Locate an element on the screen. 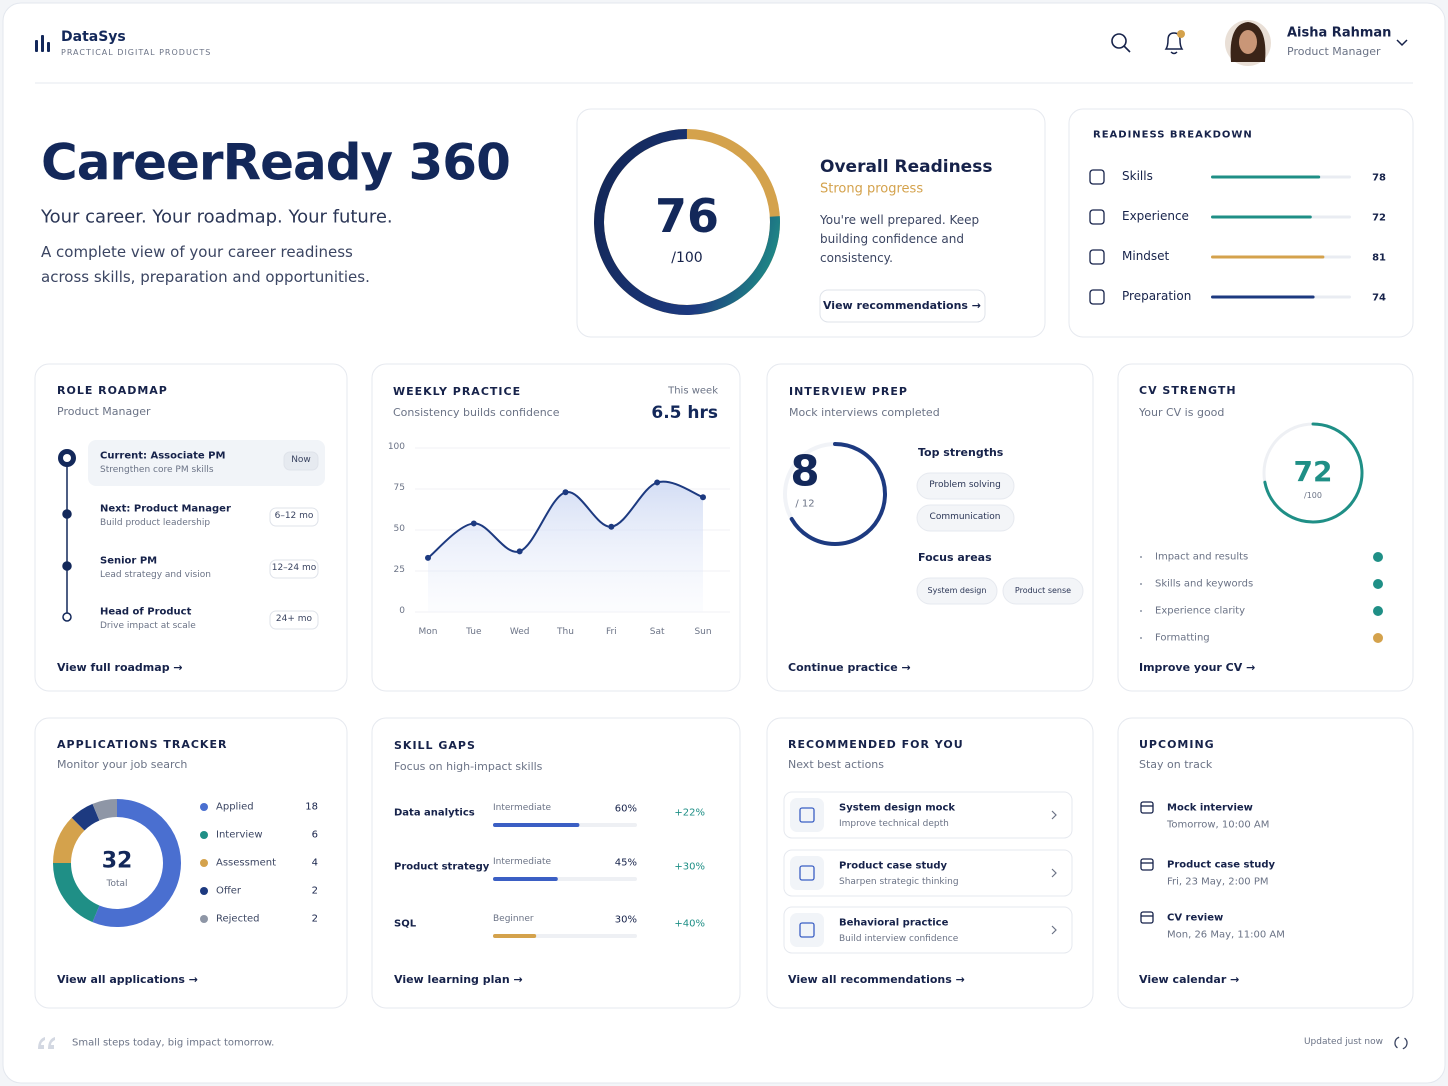 The height and width of the screenshot is (1086, 1448). section-subtitle: Stay on track is located at coordinates (1176, 764).